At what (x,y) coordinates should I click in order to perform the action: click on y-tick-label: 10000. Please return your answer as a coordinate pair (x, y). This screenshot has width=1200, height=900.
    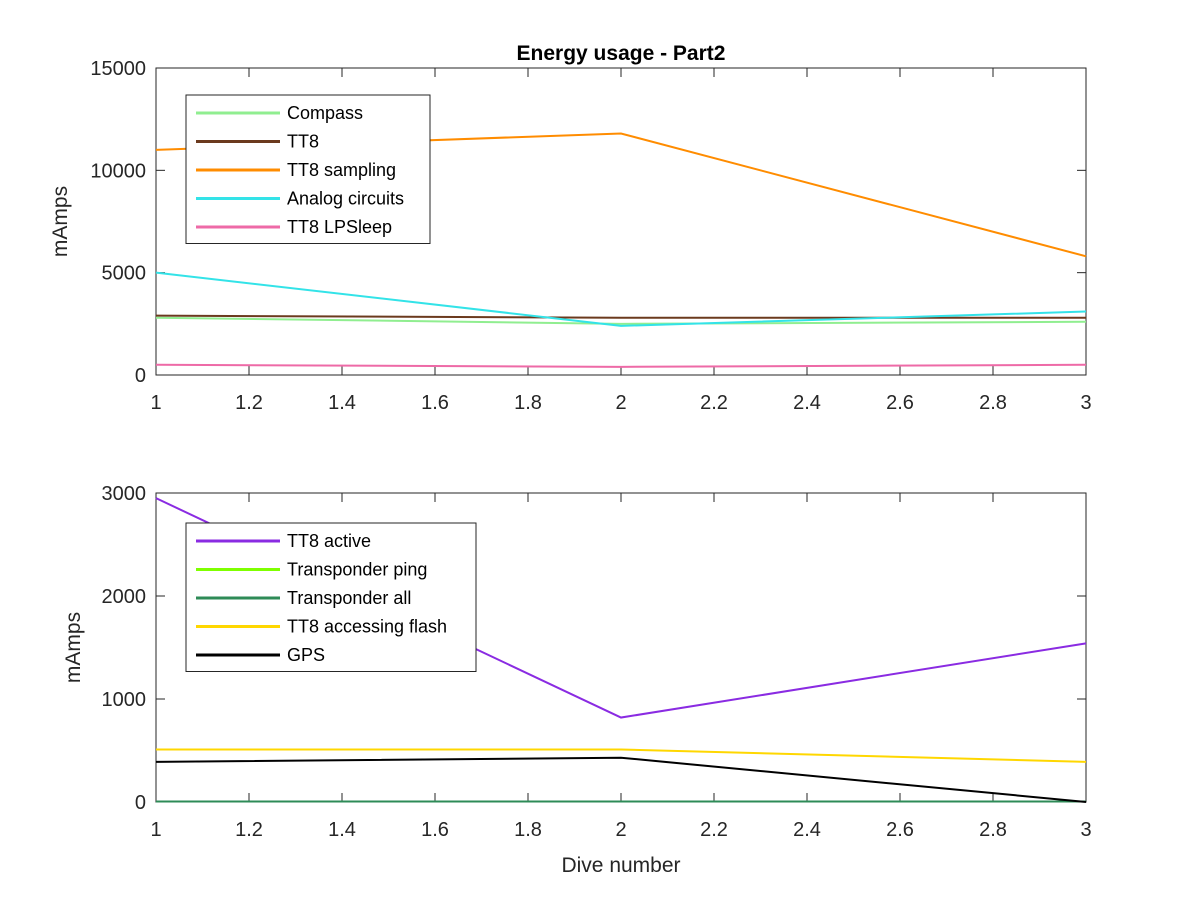
    Looking at the image, I should click on (118, 171).